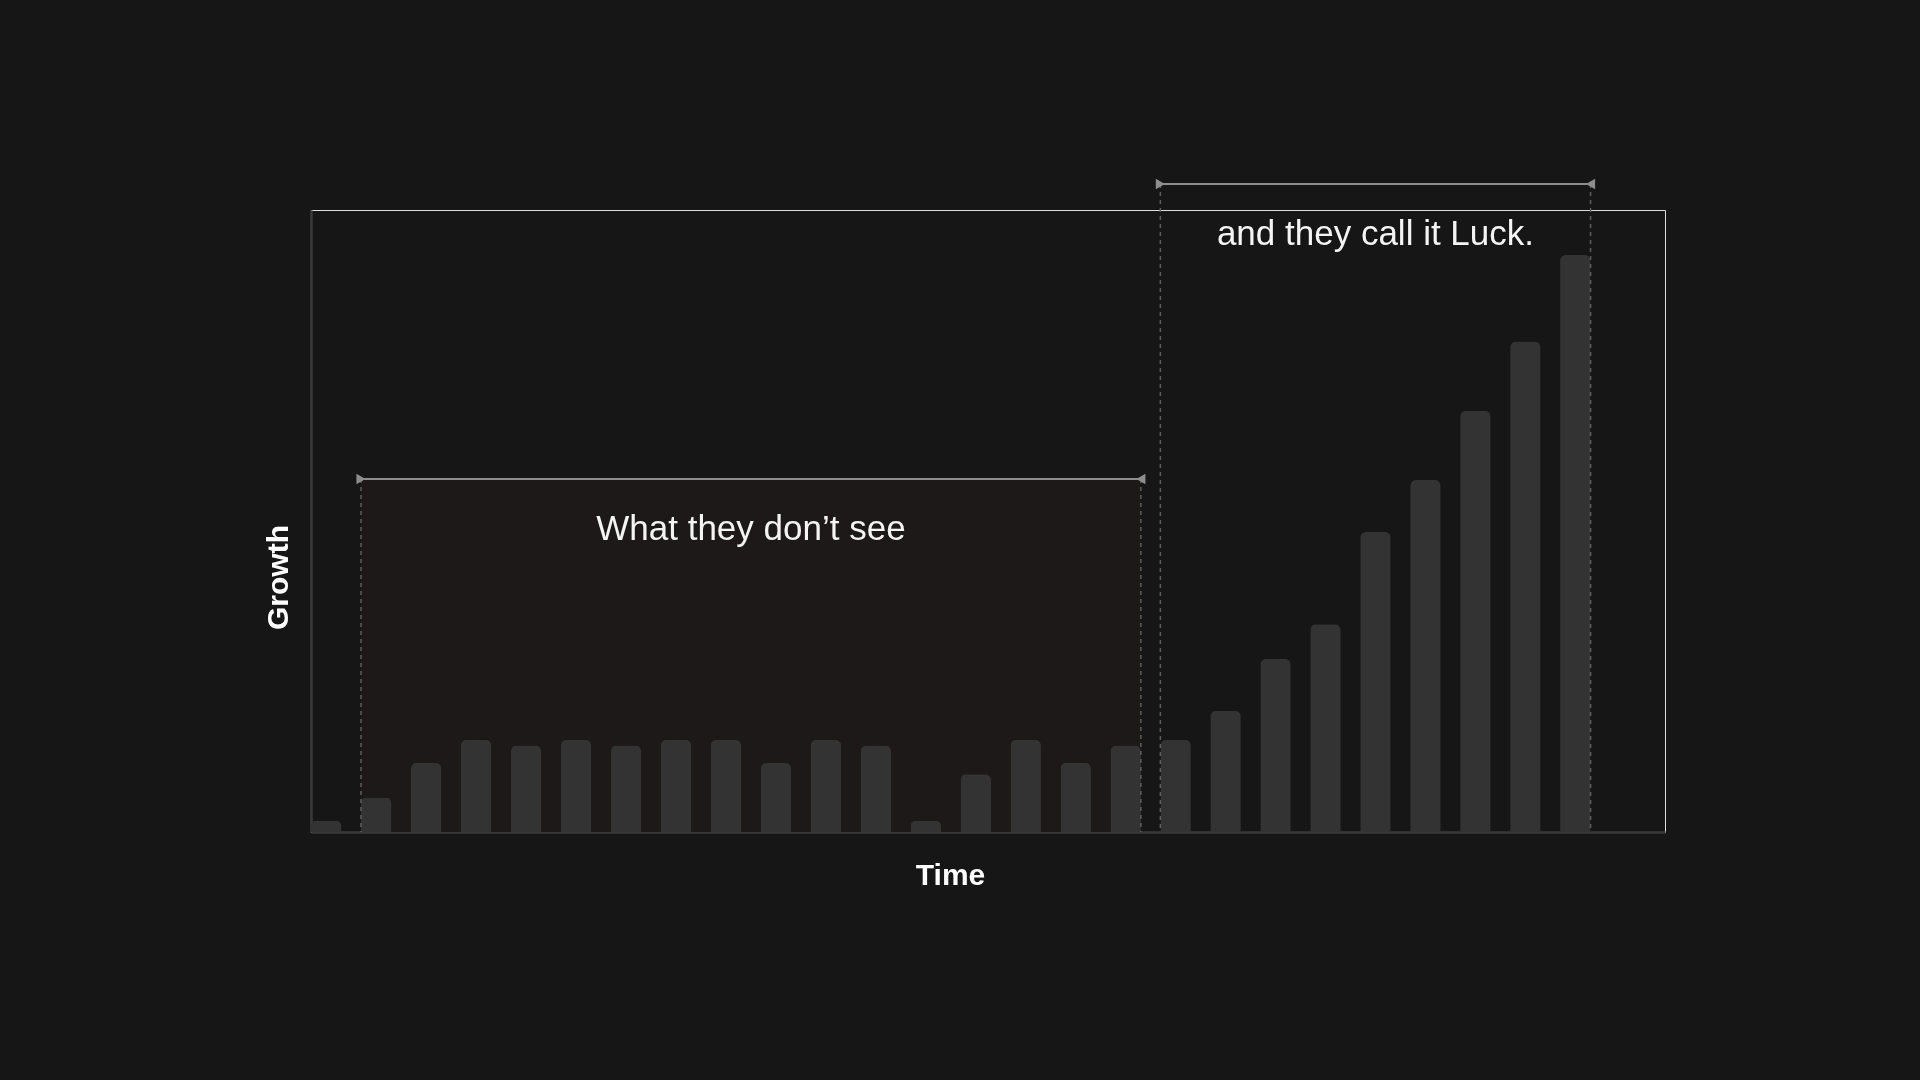 The image size is (1920, 1080). What do you see at coordinates (1375, 232) in the screenshot?
I see `text: and they call it Luck.` at bounding box center [1375, 232].